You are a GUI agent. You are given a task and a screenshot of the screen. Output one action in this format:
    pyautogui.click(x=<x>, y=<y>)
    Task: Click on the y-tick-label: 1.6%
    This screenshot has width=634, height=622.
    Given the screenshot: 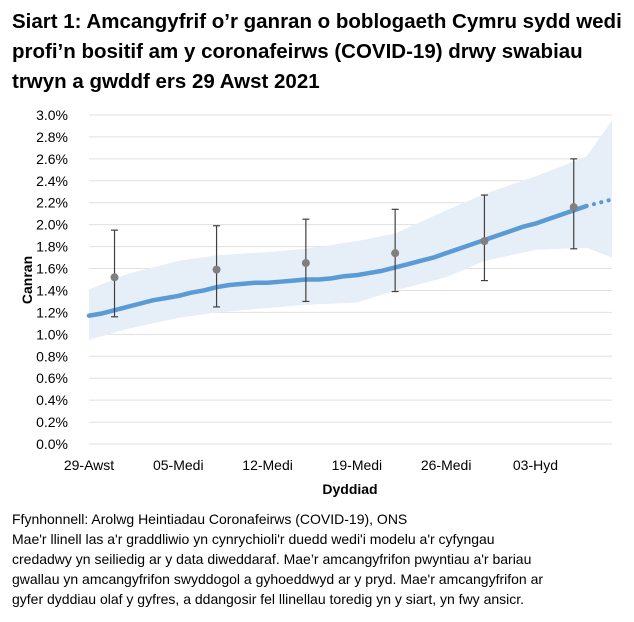 What is the action you would take?
    pyautogui.click(x=52, y=269)
    